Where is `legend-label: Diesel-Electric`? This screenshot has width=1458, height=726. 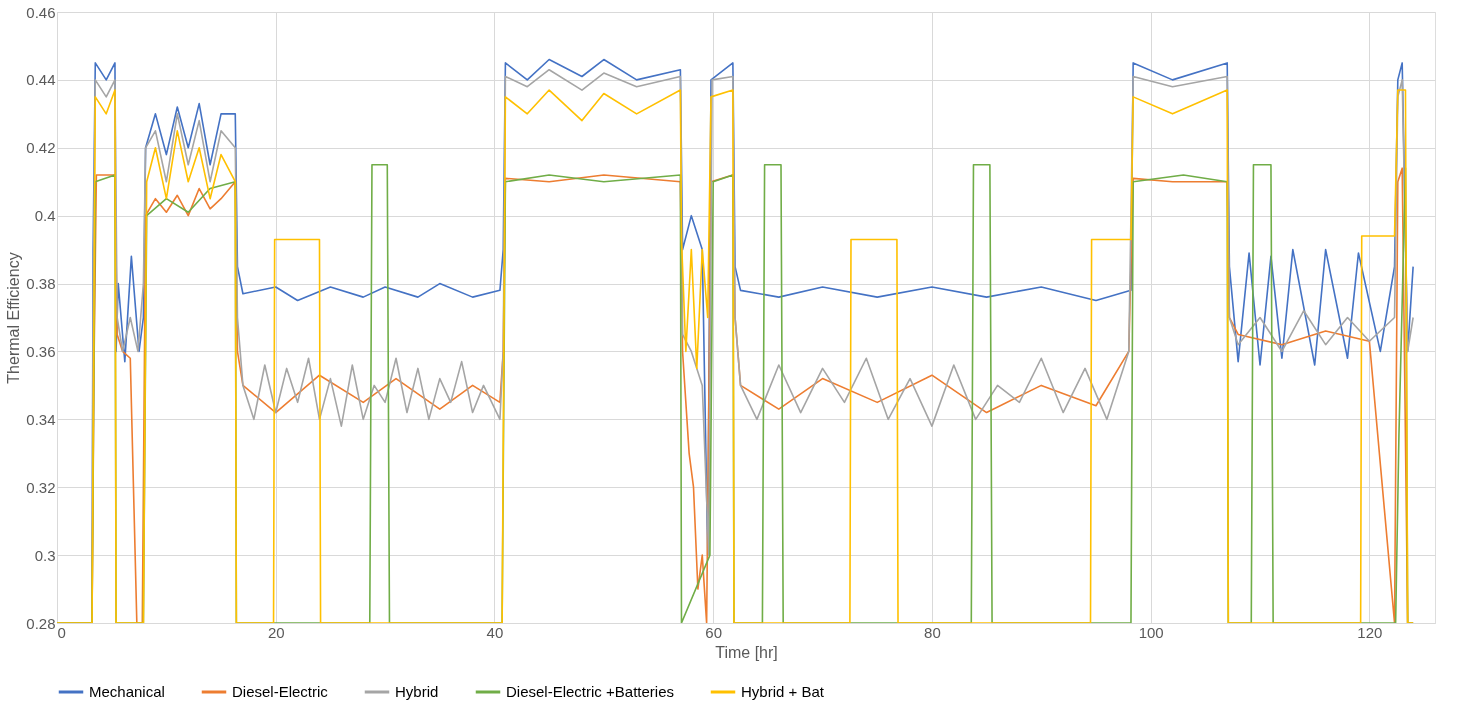 legend-label: Diesel-Electric is located at coordinates (280, 691).